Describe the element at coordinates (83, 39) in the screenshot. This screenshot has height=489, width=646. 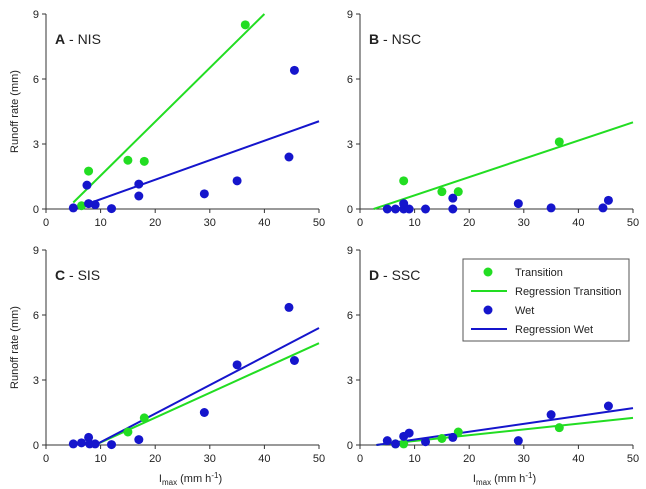
I see `panel-name: - NIS` at that location.